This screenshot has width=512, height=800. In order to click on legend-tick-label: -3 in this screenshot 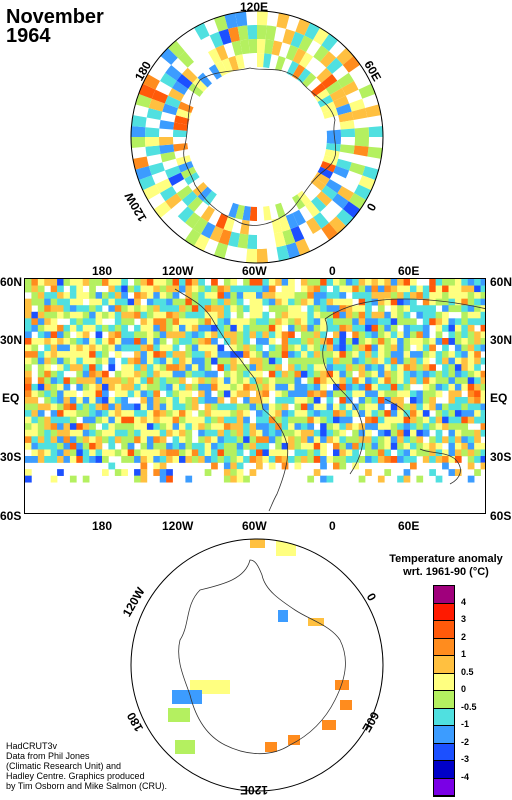, I will do `click(465, 759)`.